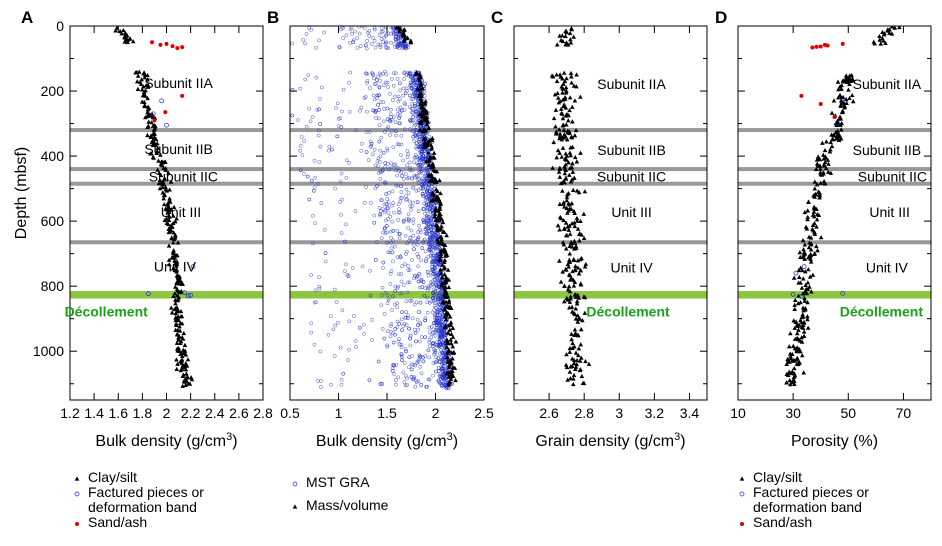  What do you see at coordinates (77, 494) in the screenshot?
I see `legend-marker-shape` at bounding box center [77, 494].